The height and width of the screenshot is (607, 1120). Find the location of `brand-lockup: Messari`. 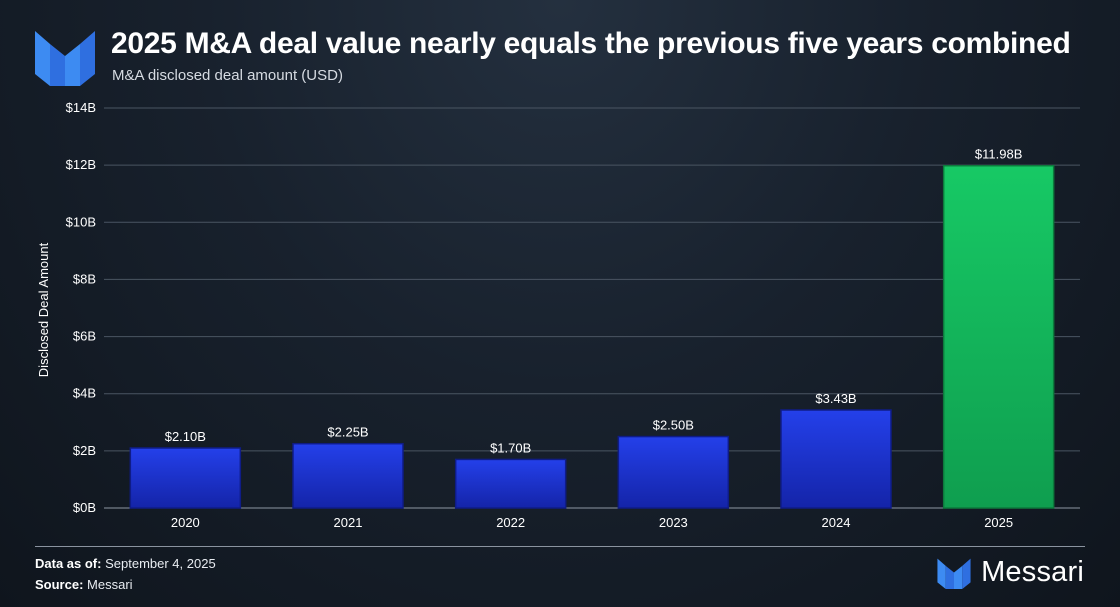

brand-lockup: Messari is located at coordinates (1010, 572).